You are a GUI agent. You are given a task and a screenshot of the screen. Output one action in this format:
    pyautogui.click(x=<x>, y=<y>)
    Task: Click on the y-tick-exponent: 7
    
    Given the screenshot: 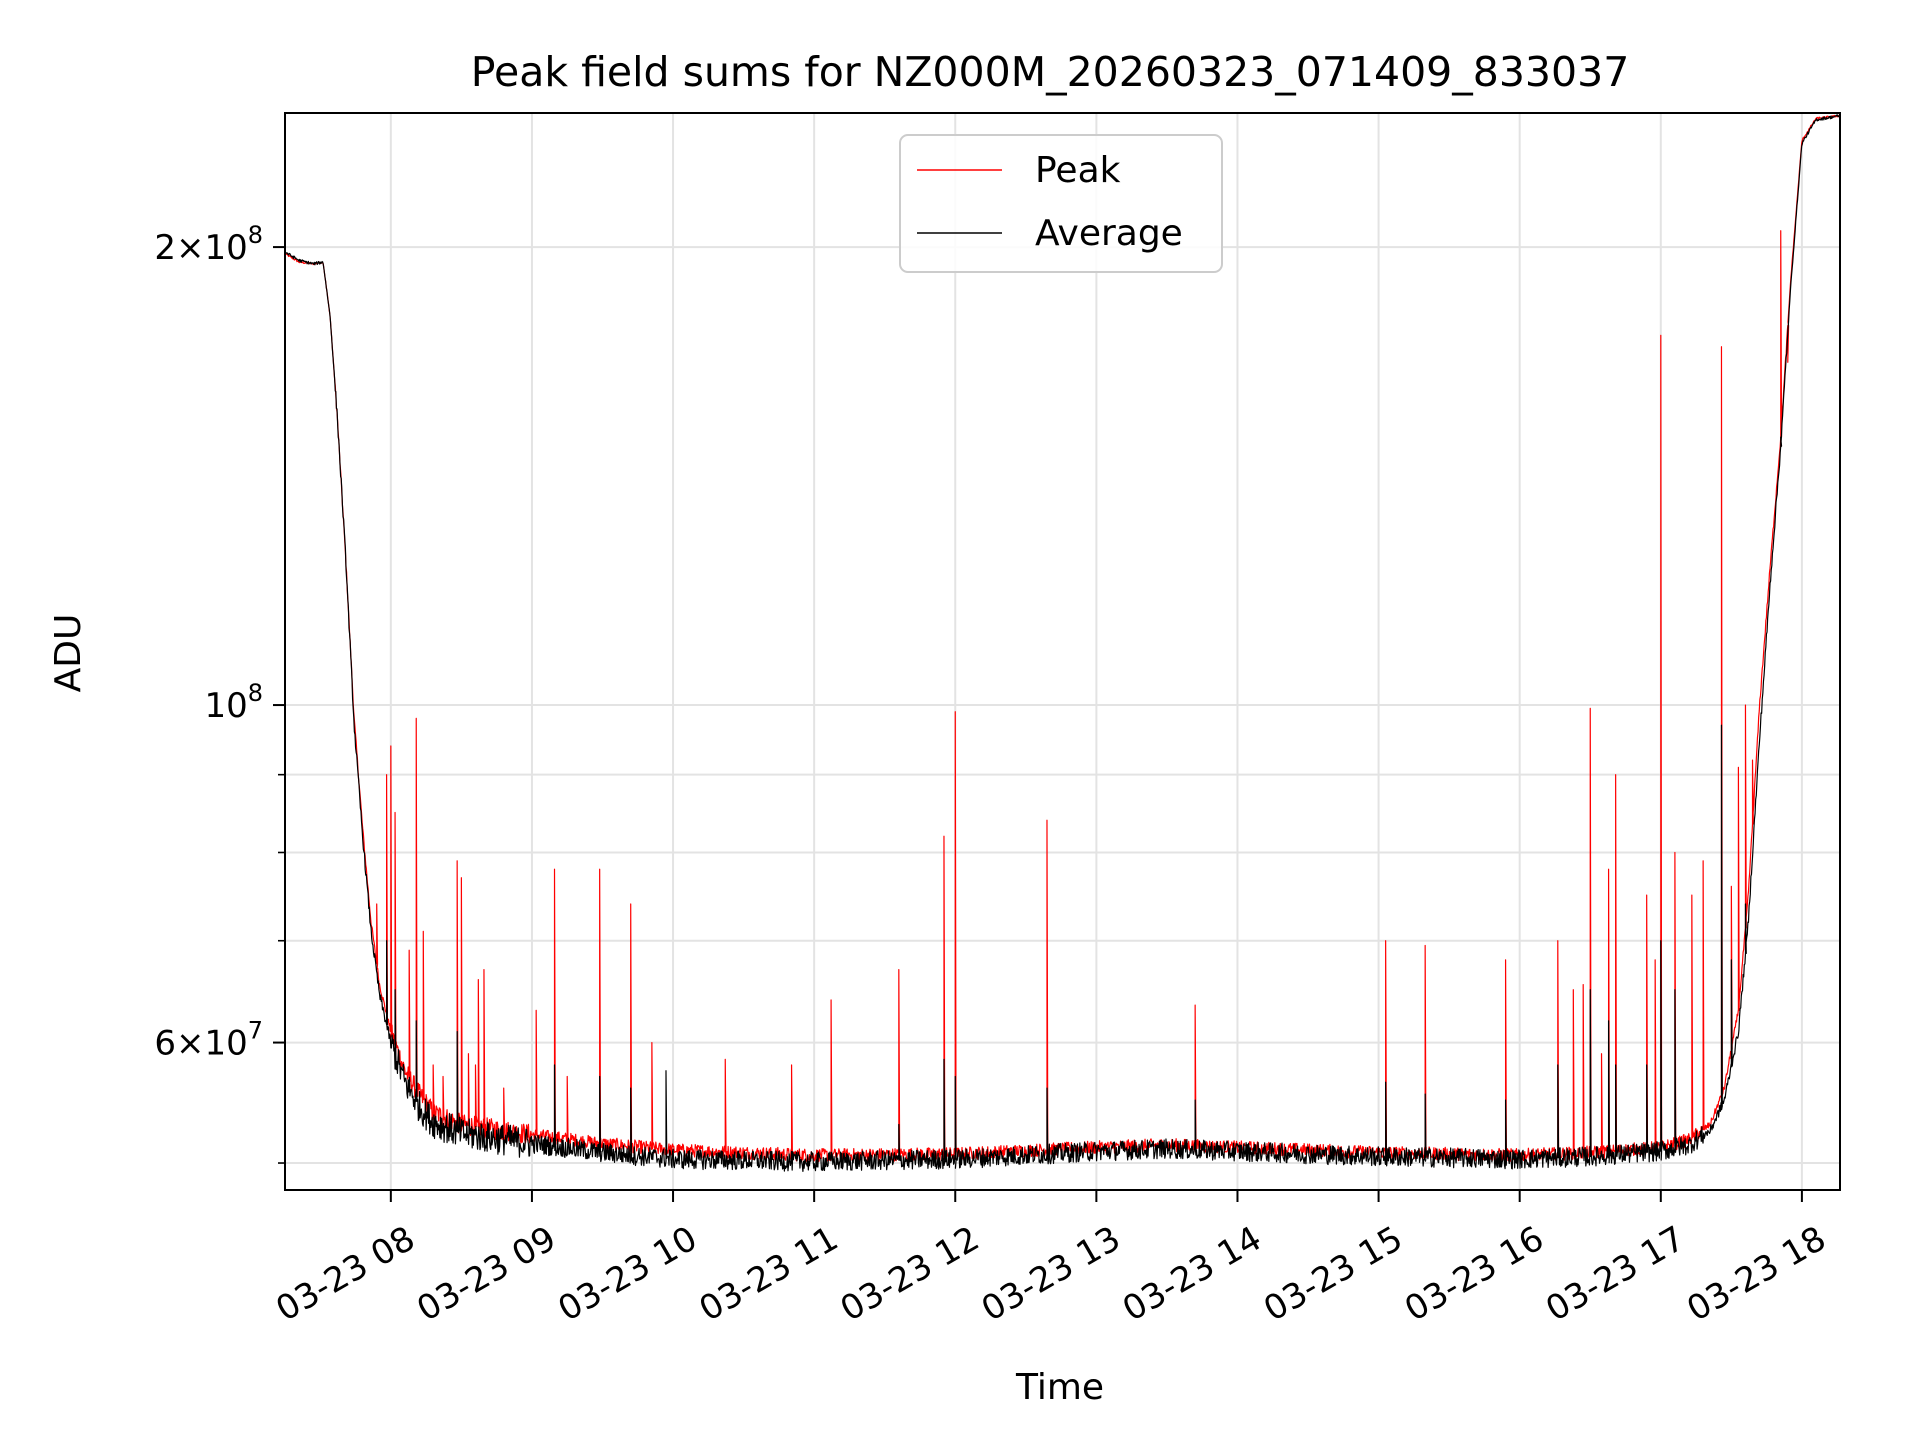 What is the action you would take?
    pyautogui.click(x=255, y=1031)
    